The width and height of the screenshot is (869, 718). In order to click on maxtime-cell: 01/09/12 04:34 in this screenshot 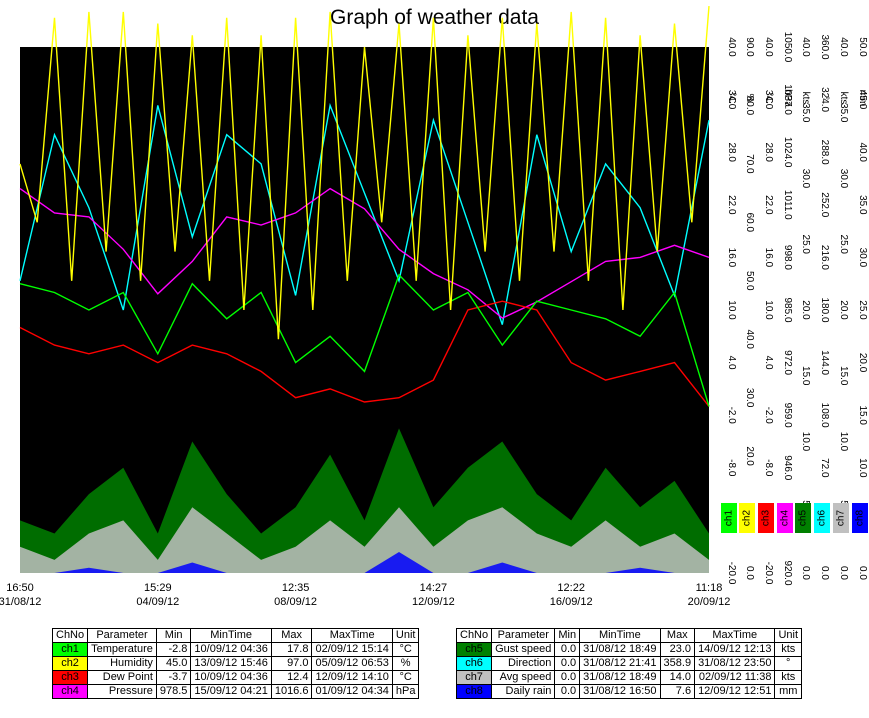, I will do `click(352, 691)`.